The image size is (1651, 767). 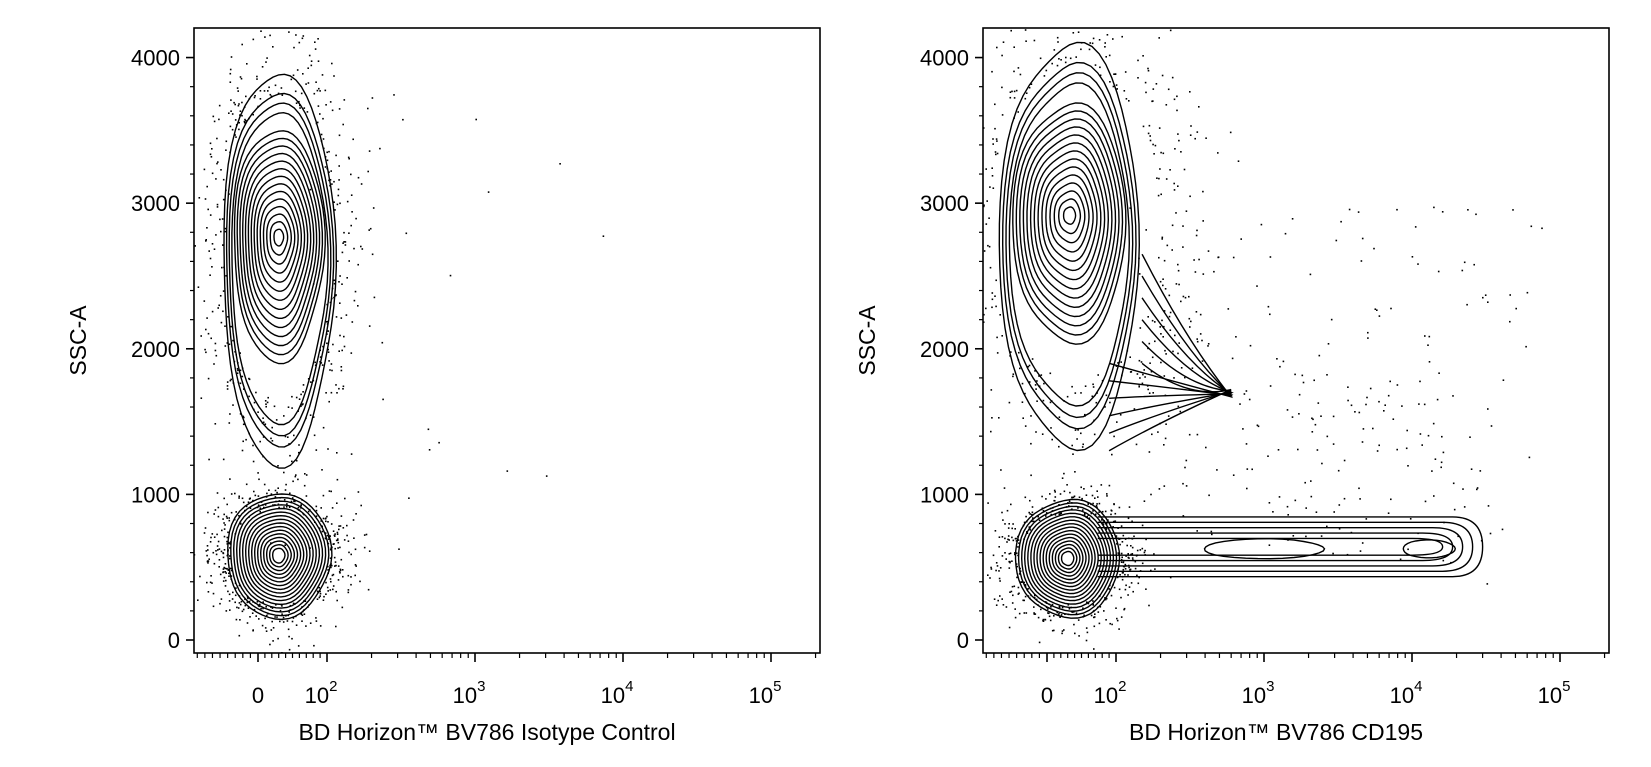 I want to click on x-axis-title: BD Horizon™ BV786 Isotype Control, so click(x=486, y=732).